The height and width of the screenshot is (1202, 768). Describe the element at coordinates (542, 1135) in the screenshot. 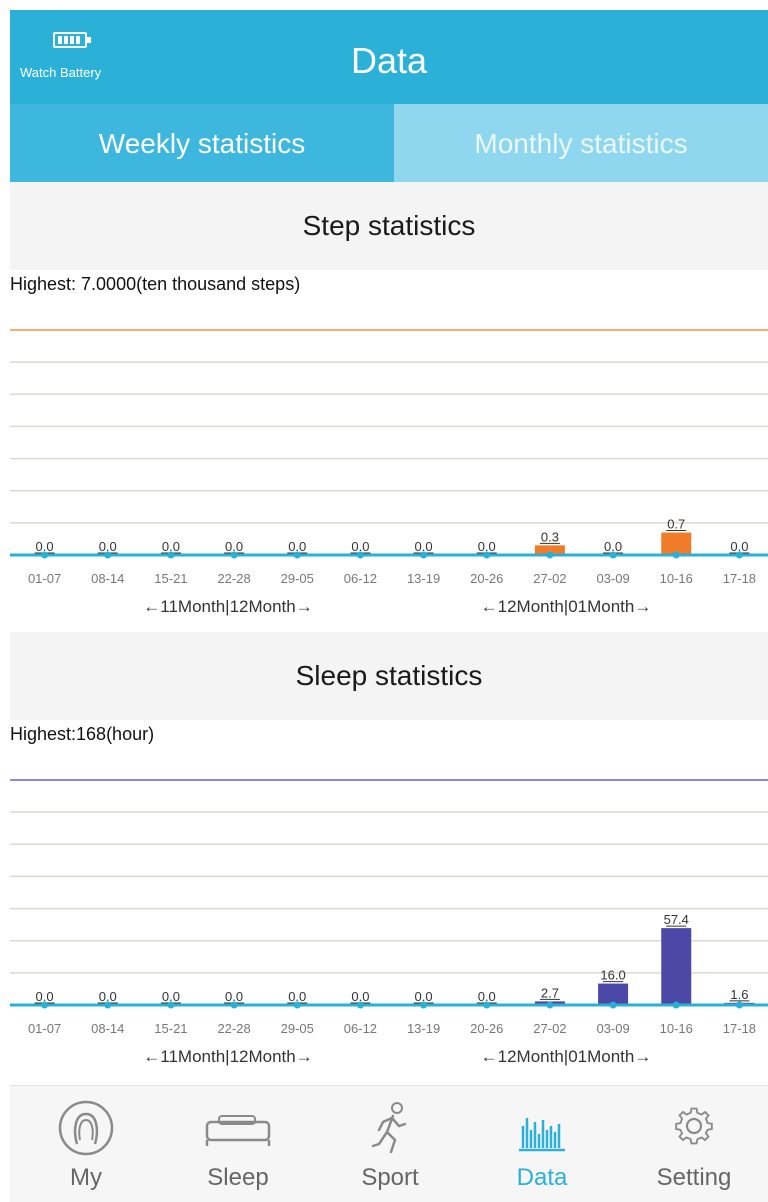

I see `bar-chart-icon` at that location.